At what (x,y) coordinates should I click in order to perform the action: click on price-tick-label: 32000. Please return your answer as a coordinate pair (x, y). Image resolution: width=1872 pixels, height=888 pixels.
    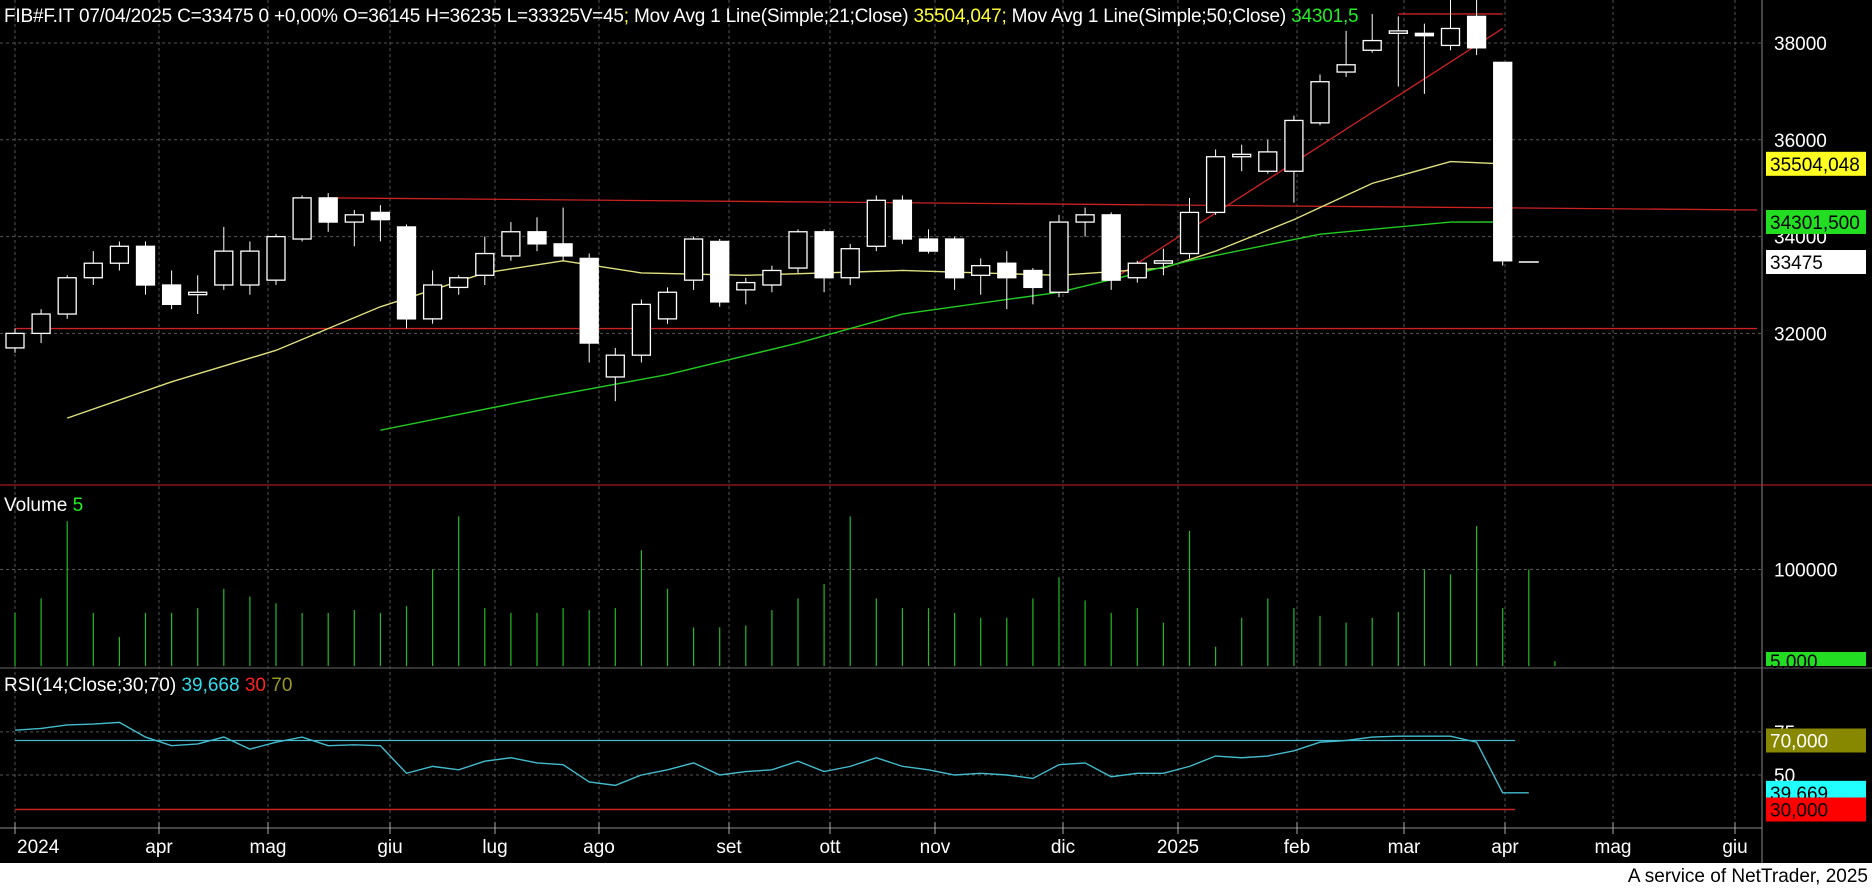
    Looking at the image, I should click on (1800, 334).